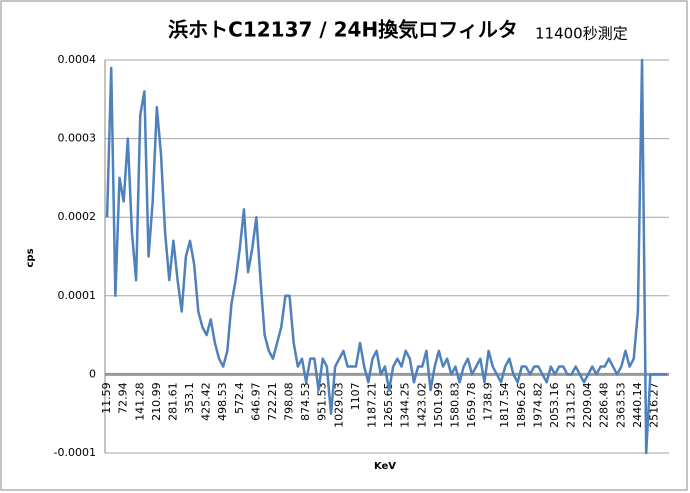 The image size is (690, 493). What do you see at coordinates (30, 257) in the screenshot?
I see `y-axis-label: cps` at bounding box center [30, 257].